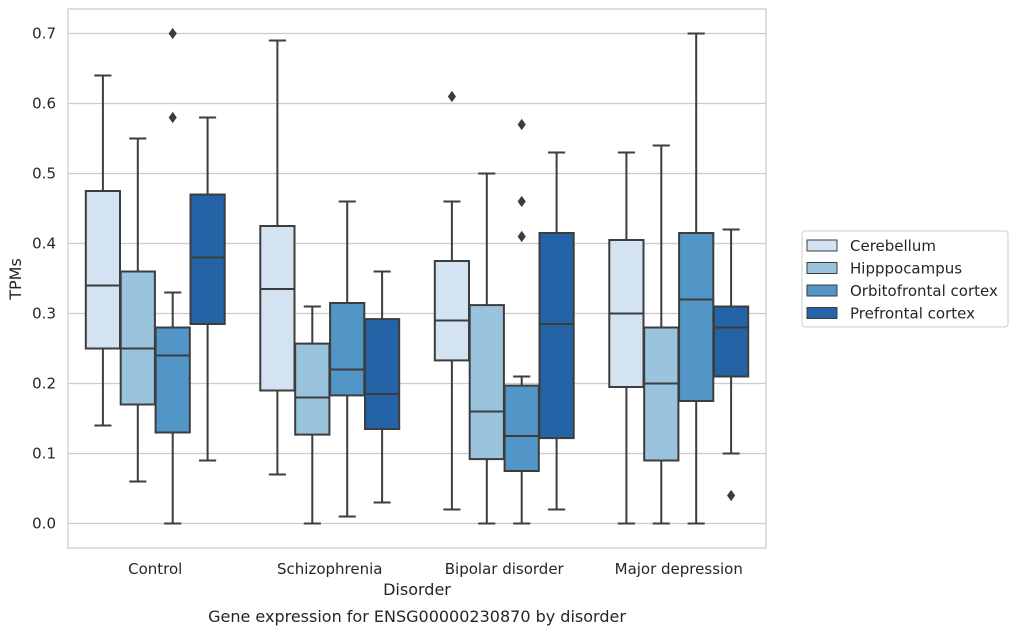  I want to click on y-tick-labels: 0.0 0.1 0.2 0.3 0.4 0.5 0.6 0.7, so click(44, 279).